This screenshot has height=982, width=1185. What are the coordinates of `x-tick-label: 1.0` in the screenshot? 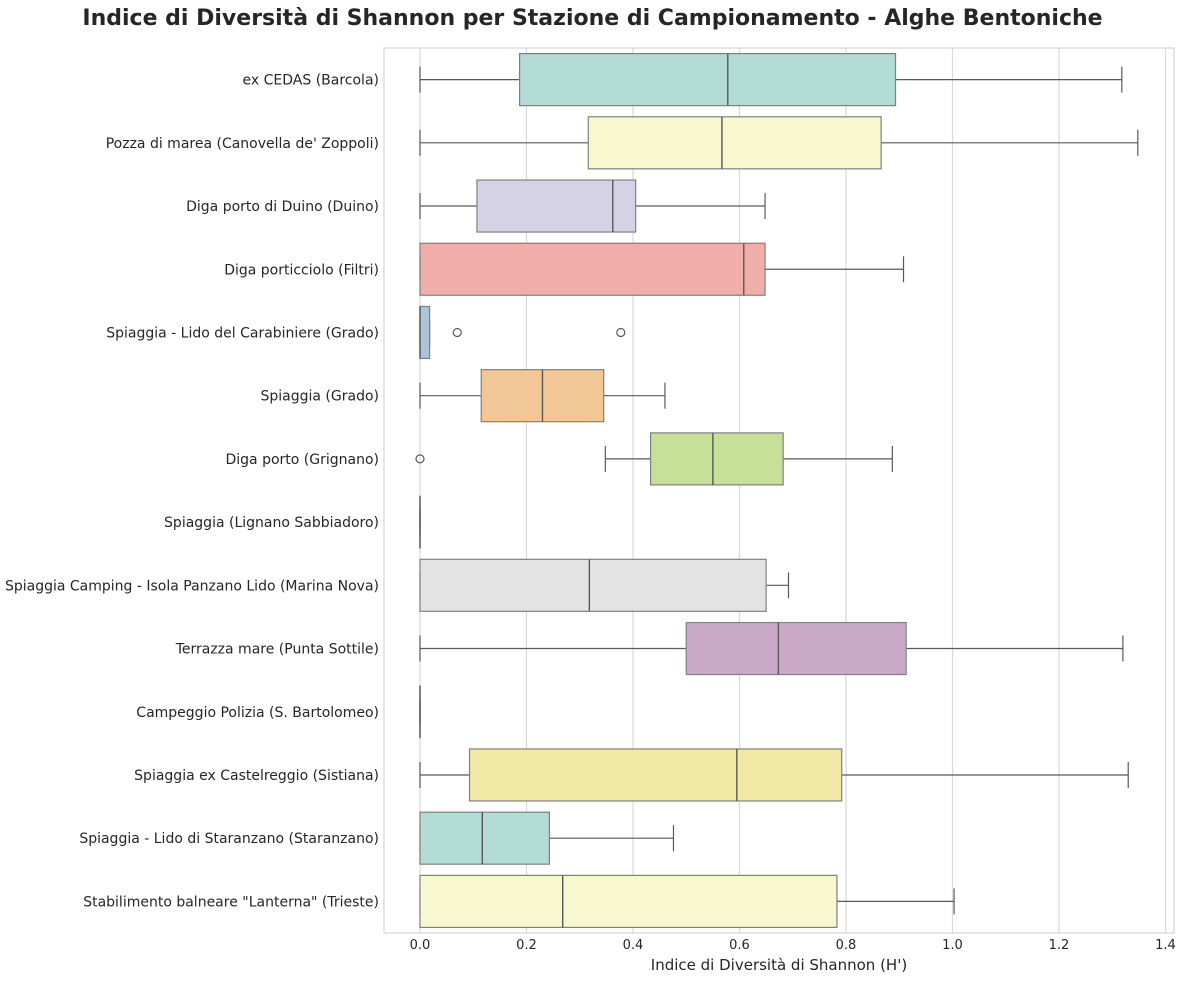 It's located at (952, 945).